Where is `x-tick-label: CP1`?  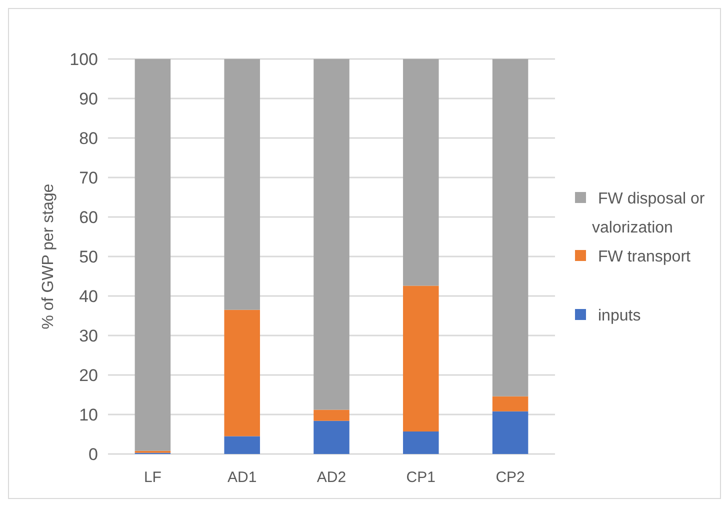
x-tick-label: CP1 is located at coordinates (421, 477).